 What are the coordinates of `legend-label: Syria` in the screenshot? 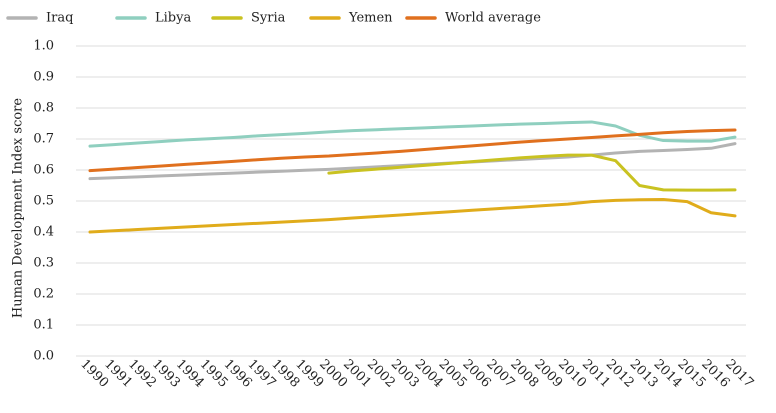 It's located at (268, 18).